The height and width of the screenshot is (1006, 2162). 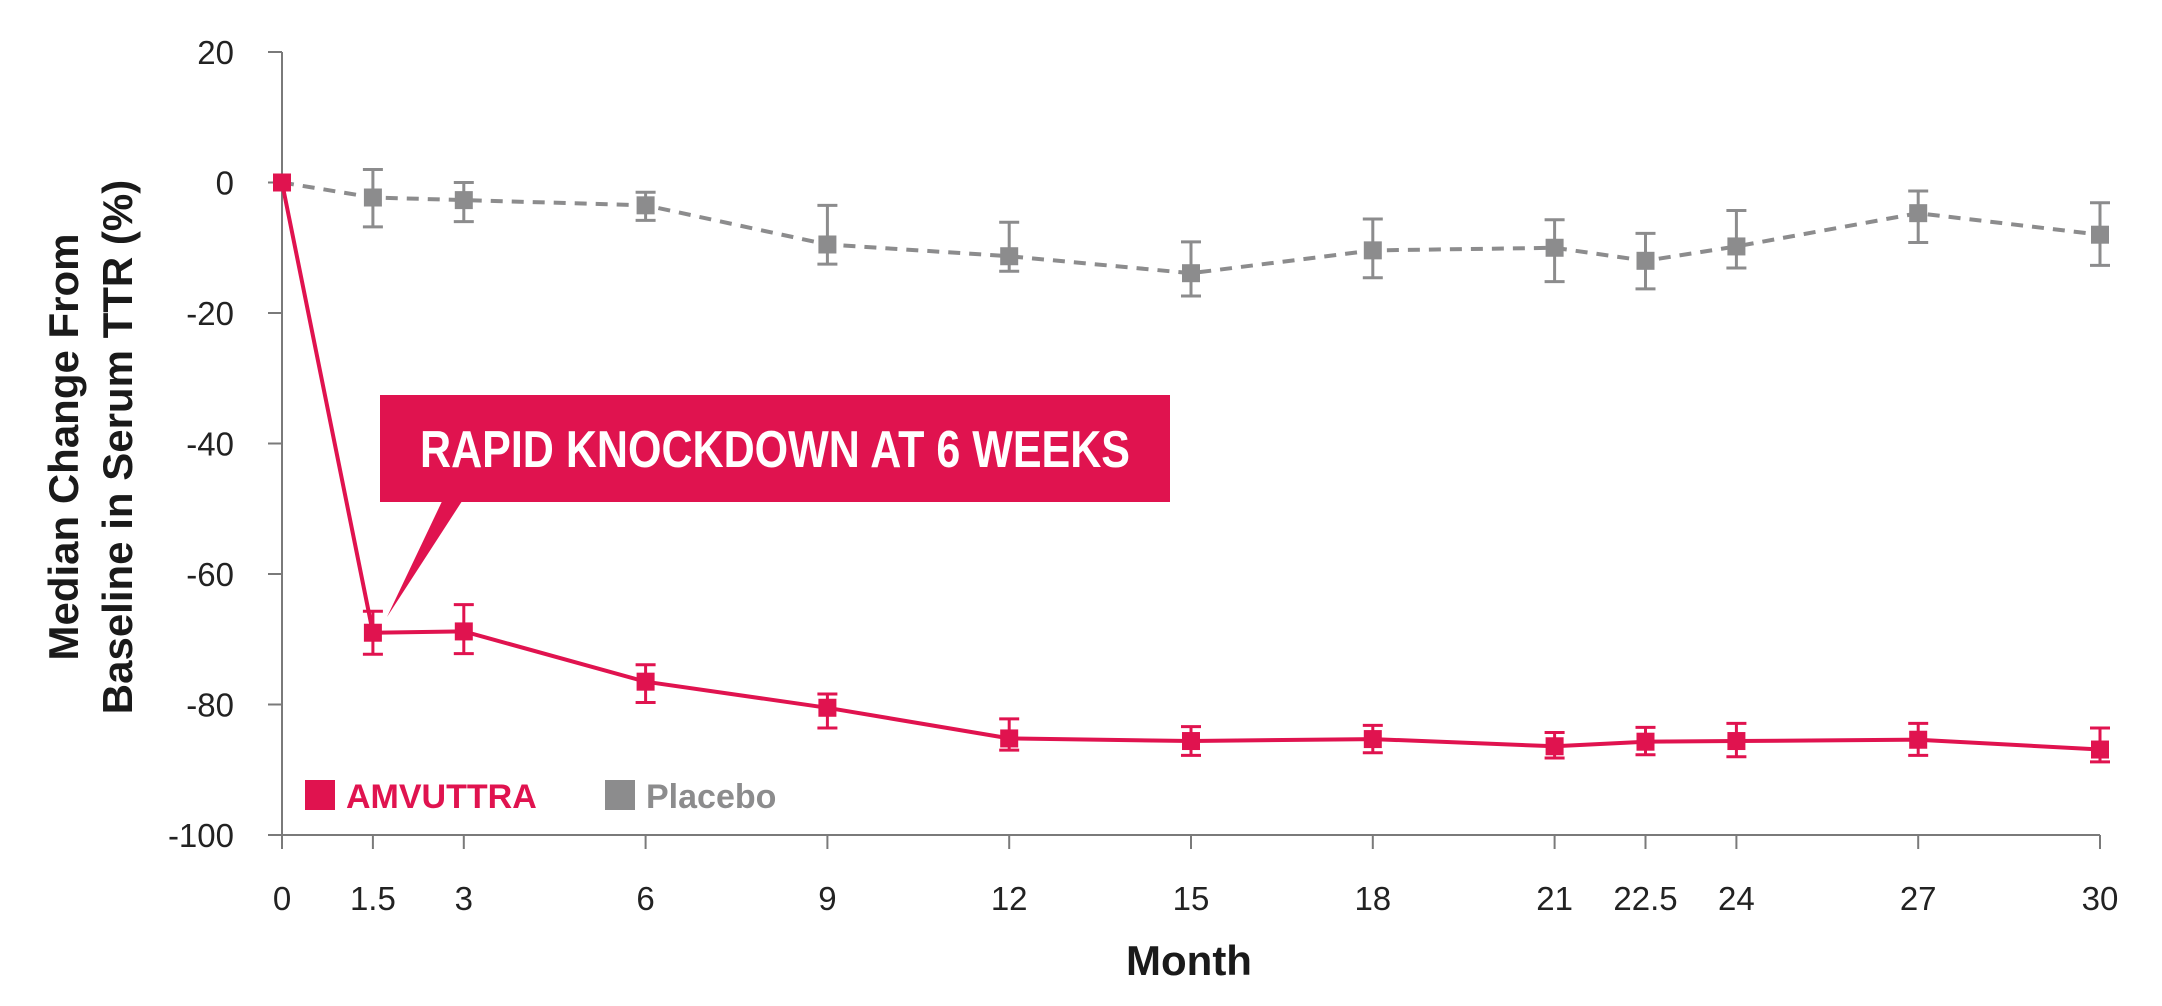 I want to click on callout-box, so click(x=775, y=448).